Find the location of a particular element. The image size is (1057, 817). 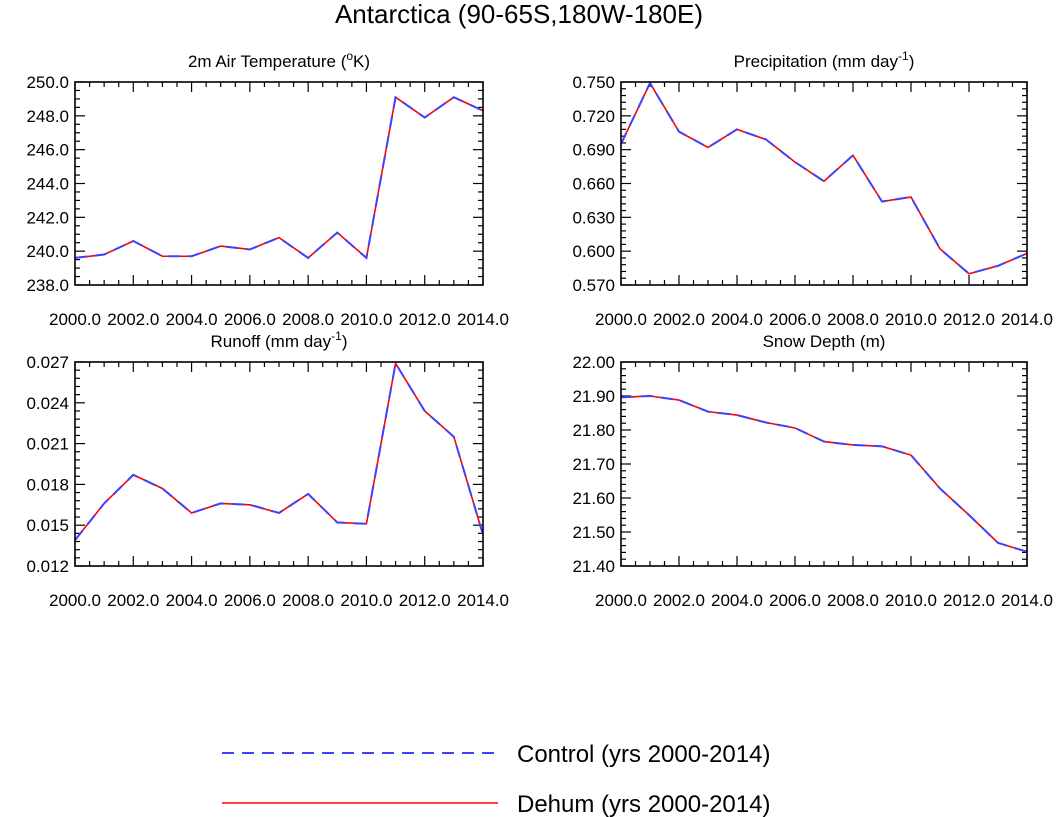

y-tick-label: 22.00 is located at coordinates (593, 362).